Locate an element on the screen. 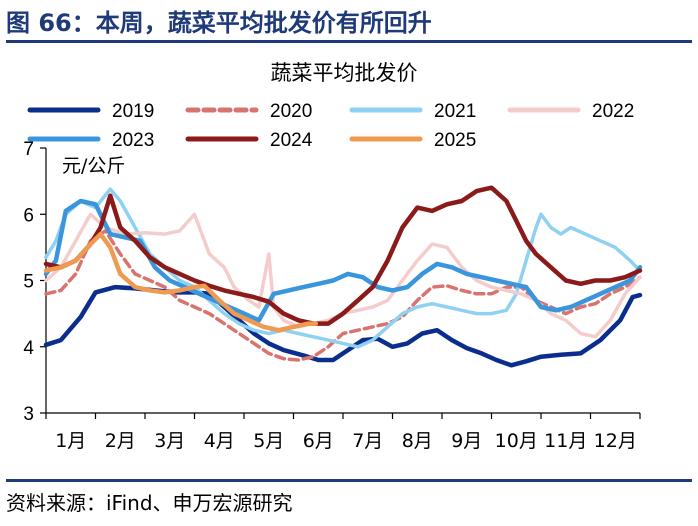 This screenshot has width=698, height=526. legend-label-2024: 2024 is located at coordinates (291, 140).